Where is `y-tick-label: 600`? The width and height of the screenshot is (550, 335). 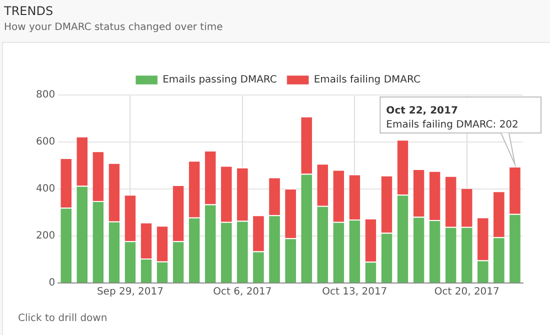
y-tick-label: 600 is located at coordinates (46, 142).